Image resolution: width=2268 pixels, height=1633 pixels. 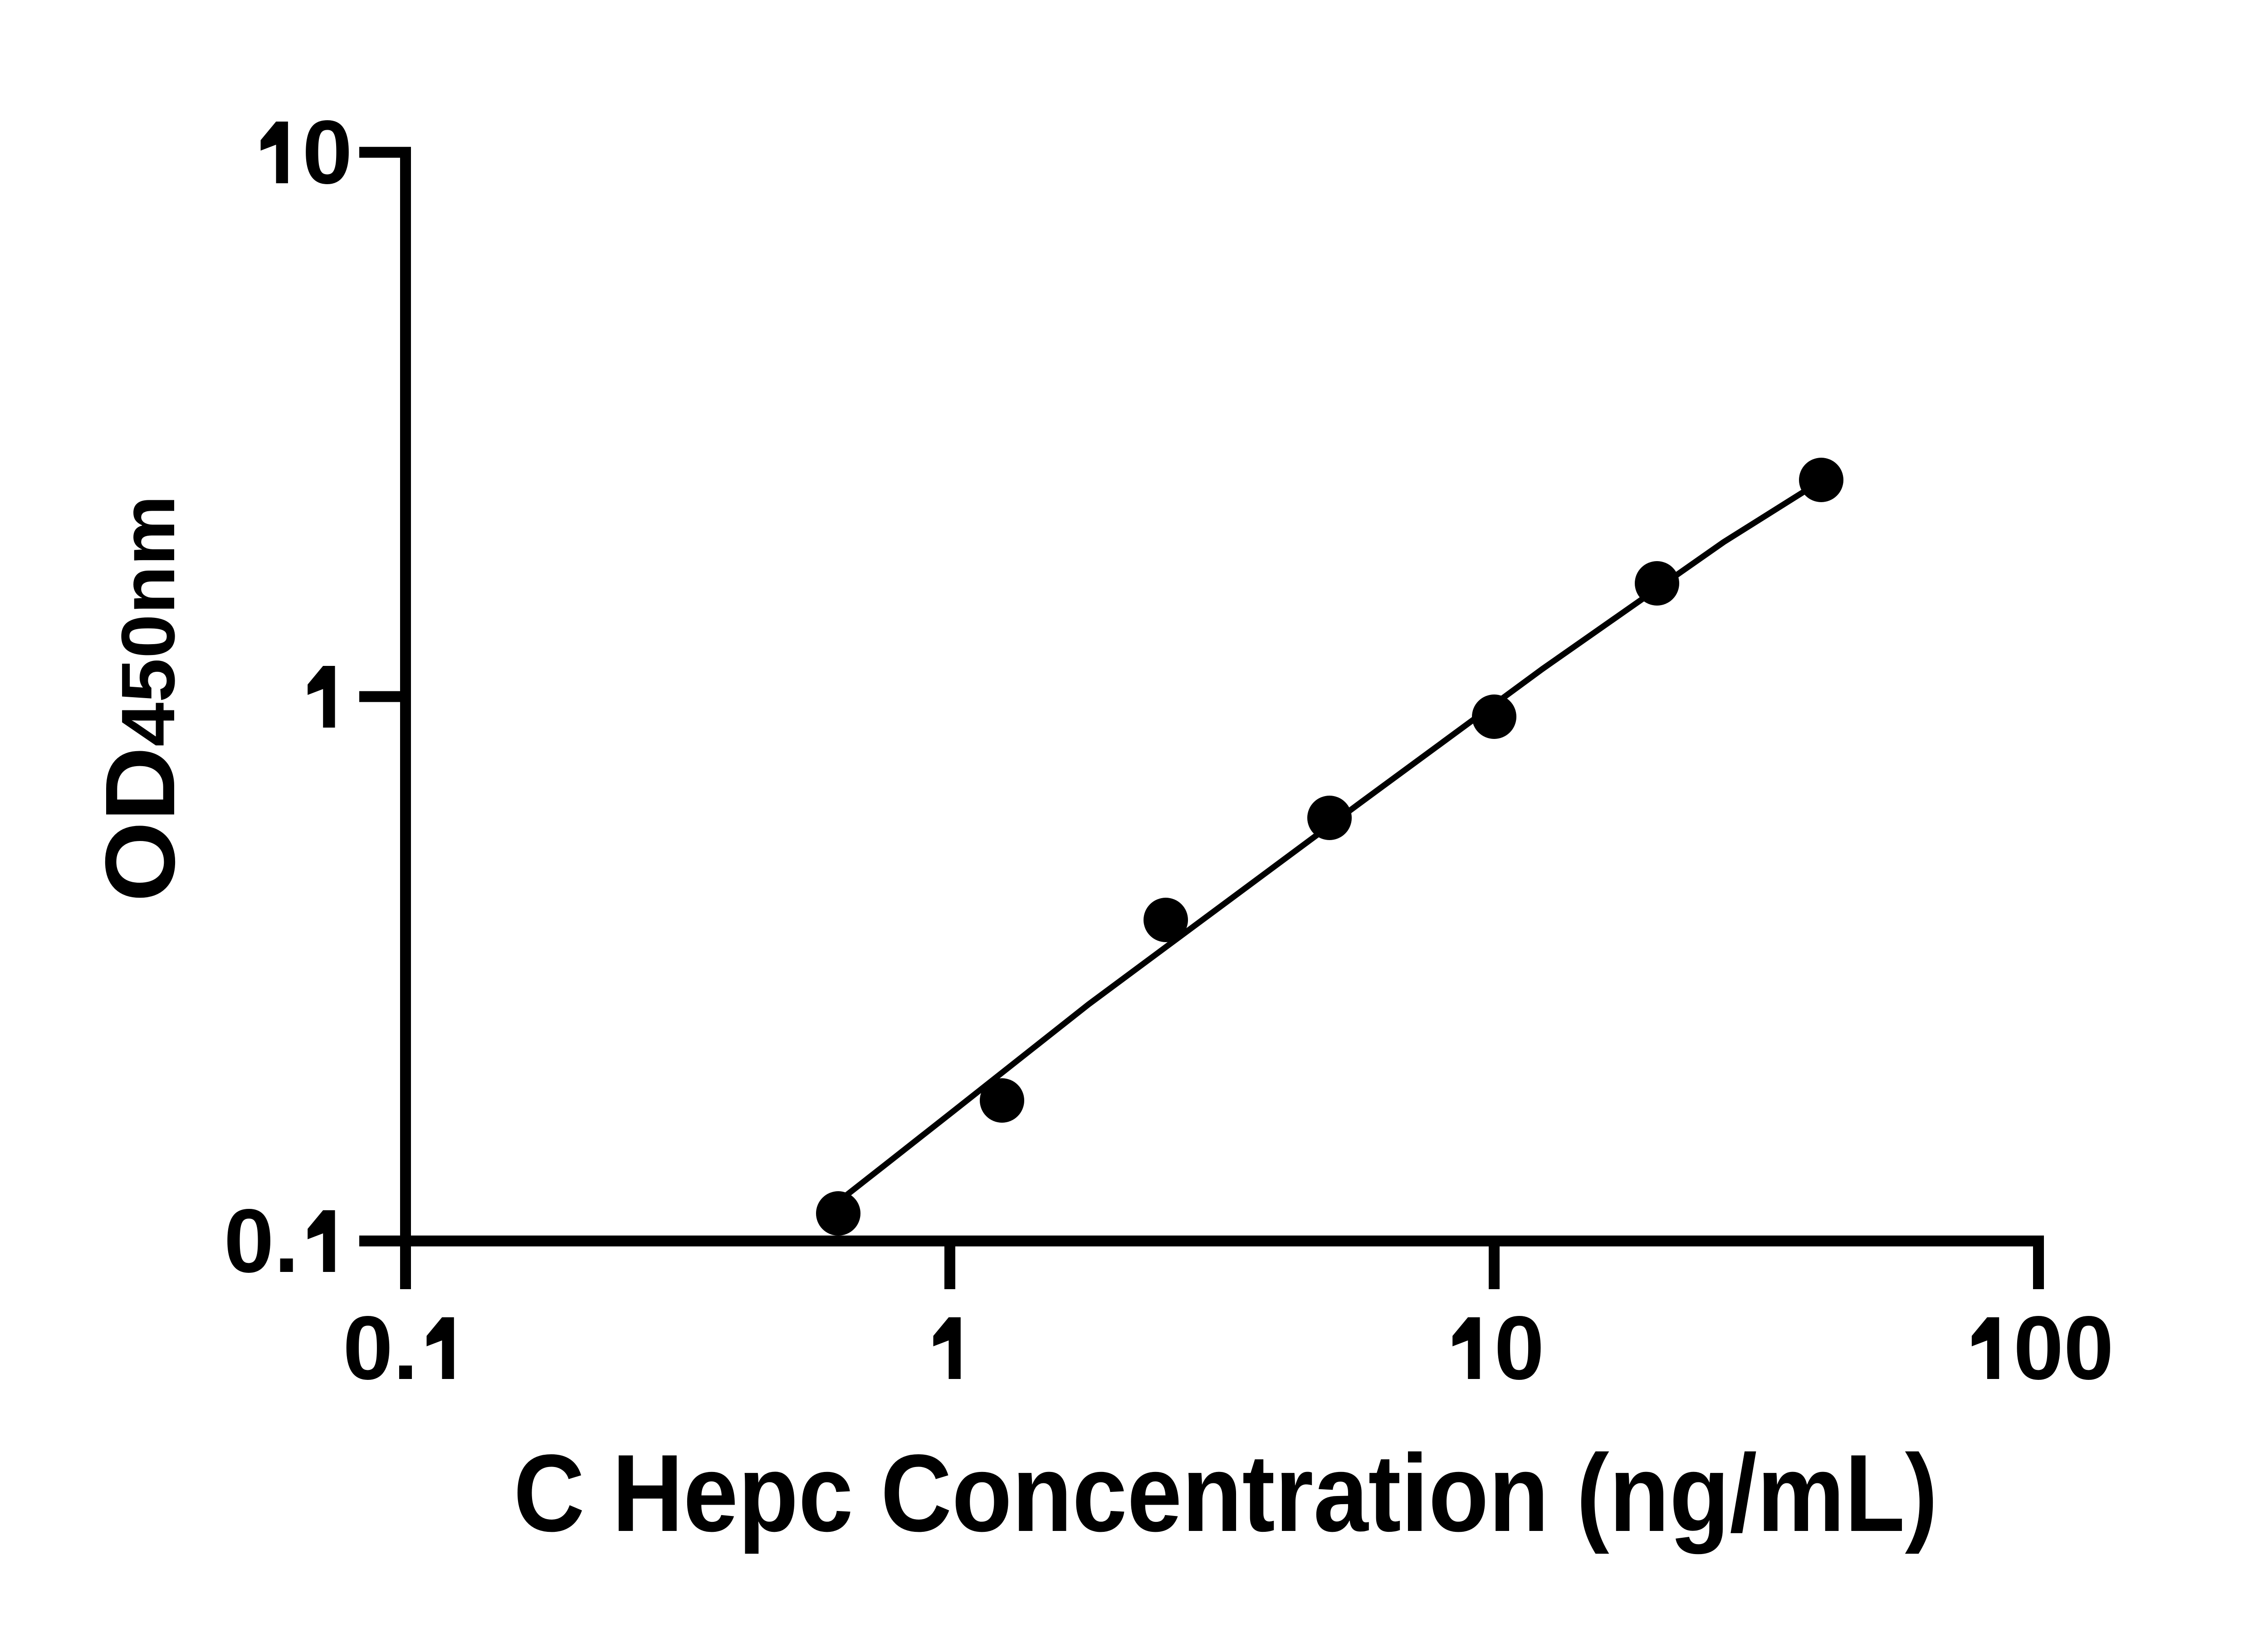 What do you see at coordinates (2064, 1348) in the screenshot?
I see `svg-text: 00` at bounding box center [2064, 1348].